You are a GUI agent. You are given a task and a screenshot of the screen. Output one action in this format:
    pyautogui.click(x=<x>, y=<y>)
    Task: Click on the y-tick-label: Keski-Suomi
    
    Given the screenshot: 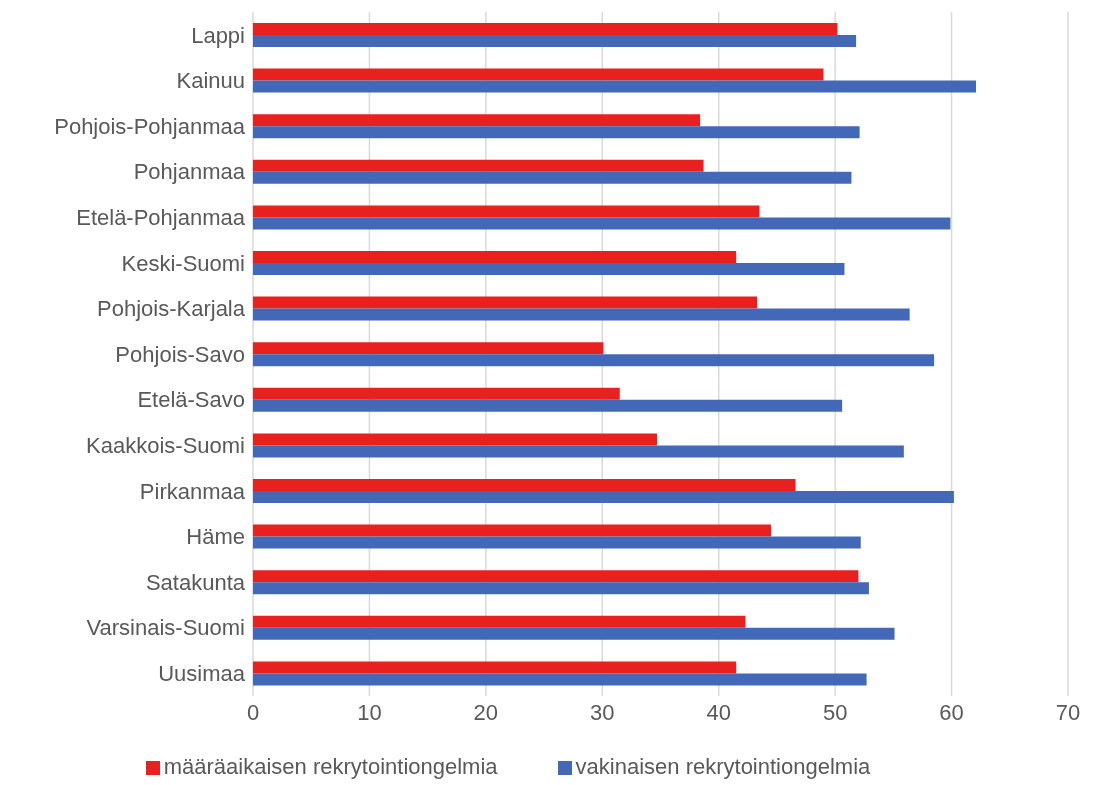 What is the action you would take?
    pyautogui.click(x=183, y=263)
    